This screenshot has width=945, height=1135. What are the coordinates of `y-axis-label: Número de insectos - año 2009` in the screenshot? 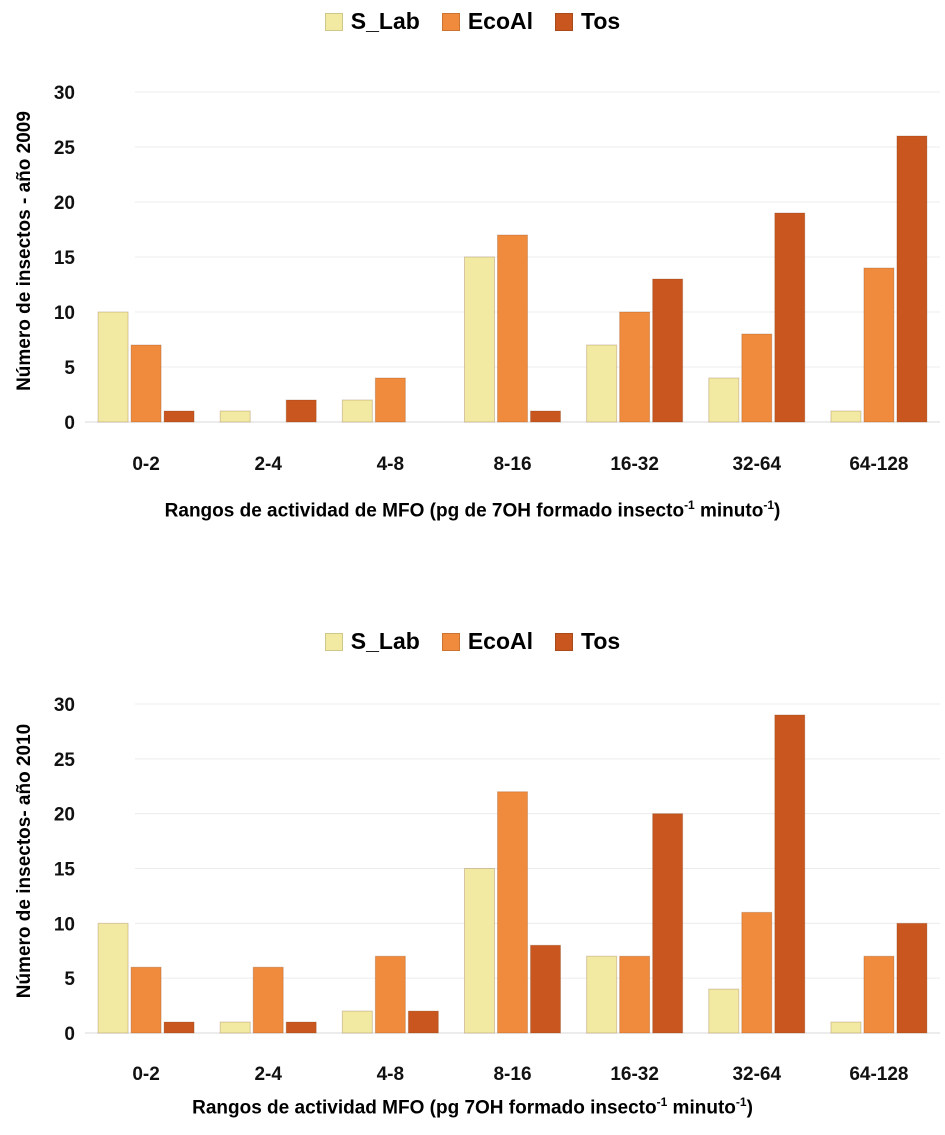 It's located at (24, 251).